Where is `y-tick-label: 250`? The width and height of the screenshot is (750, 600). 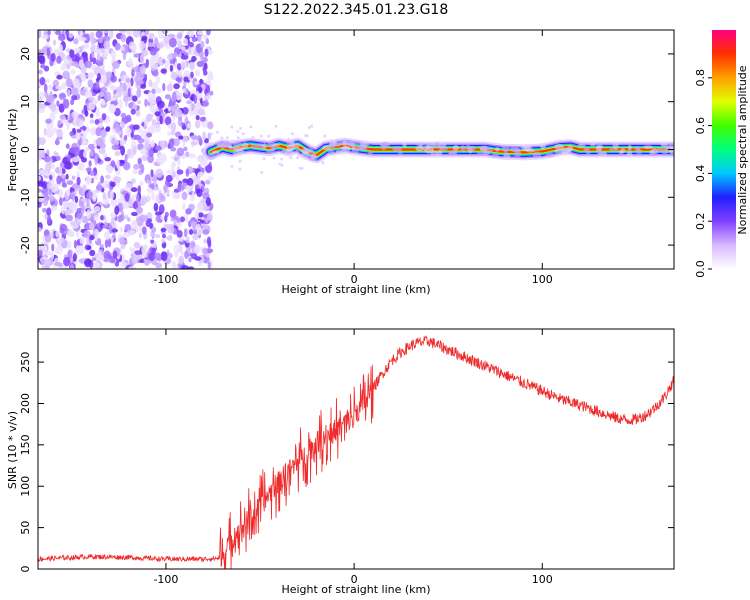
y-tick-label: 250 is located at coordinates (25, 362).